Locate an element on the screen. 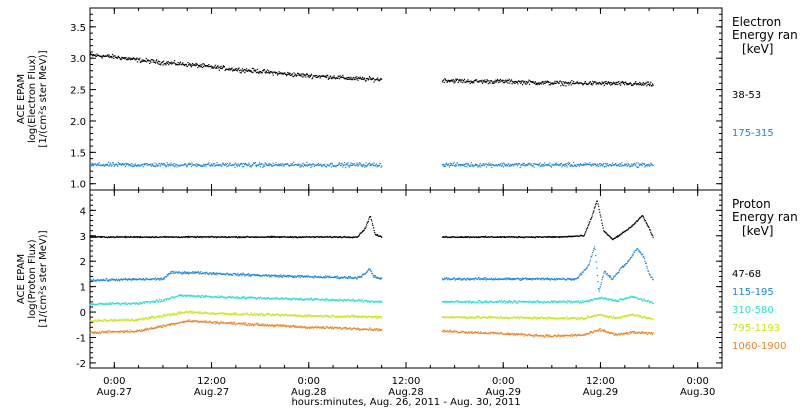 The image size is (800, 410). y-tick-label: -1 is located at coordinates (81, 338).